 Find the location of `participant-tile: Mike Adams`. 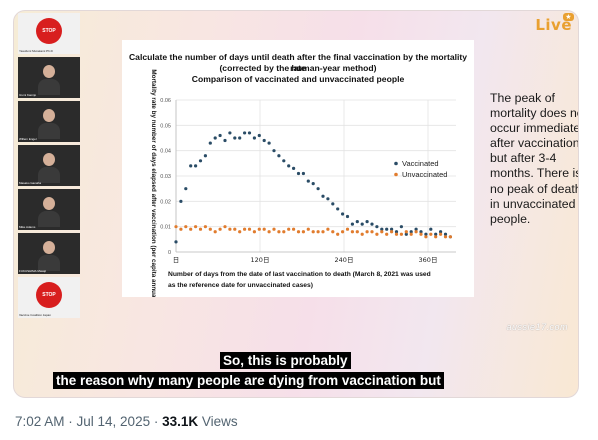

participant-tile: Mike Adams is located at coordinates (49, 209).